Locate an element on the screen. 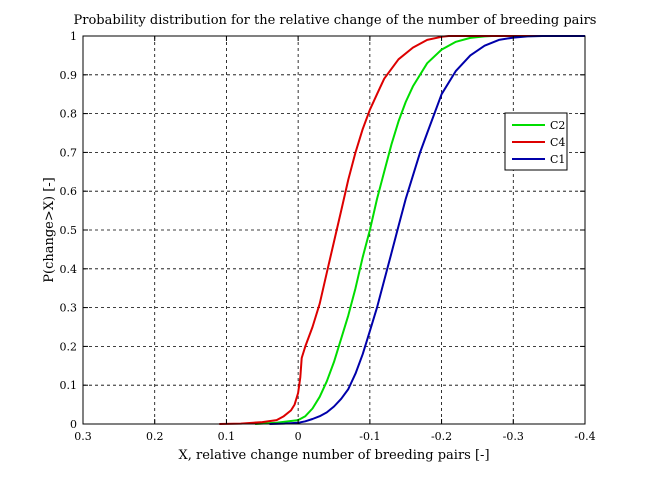  legend-label-c4: C4 is located at coordinates (557, 142).